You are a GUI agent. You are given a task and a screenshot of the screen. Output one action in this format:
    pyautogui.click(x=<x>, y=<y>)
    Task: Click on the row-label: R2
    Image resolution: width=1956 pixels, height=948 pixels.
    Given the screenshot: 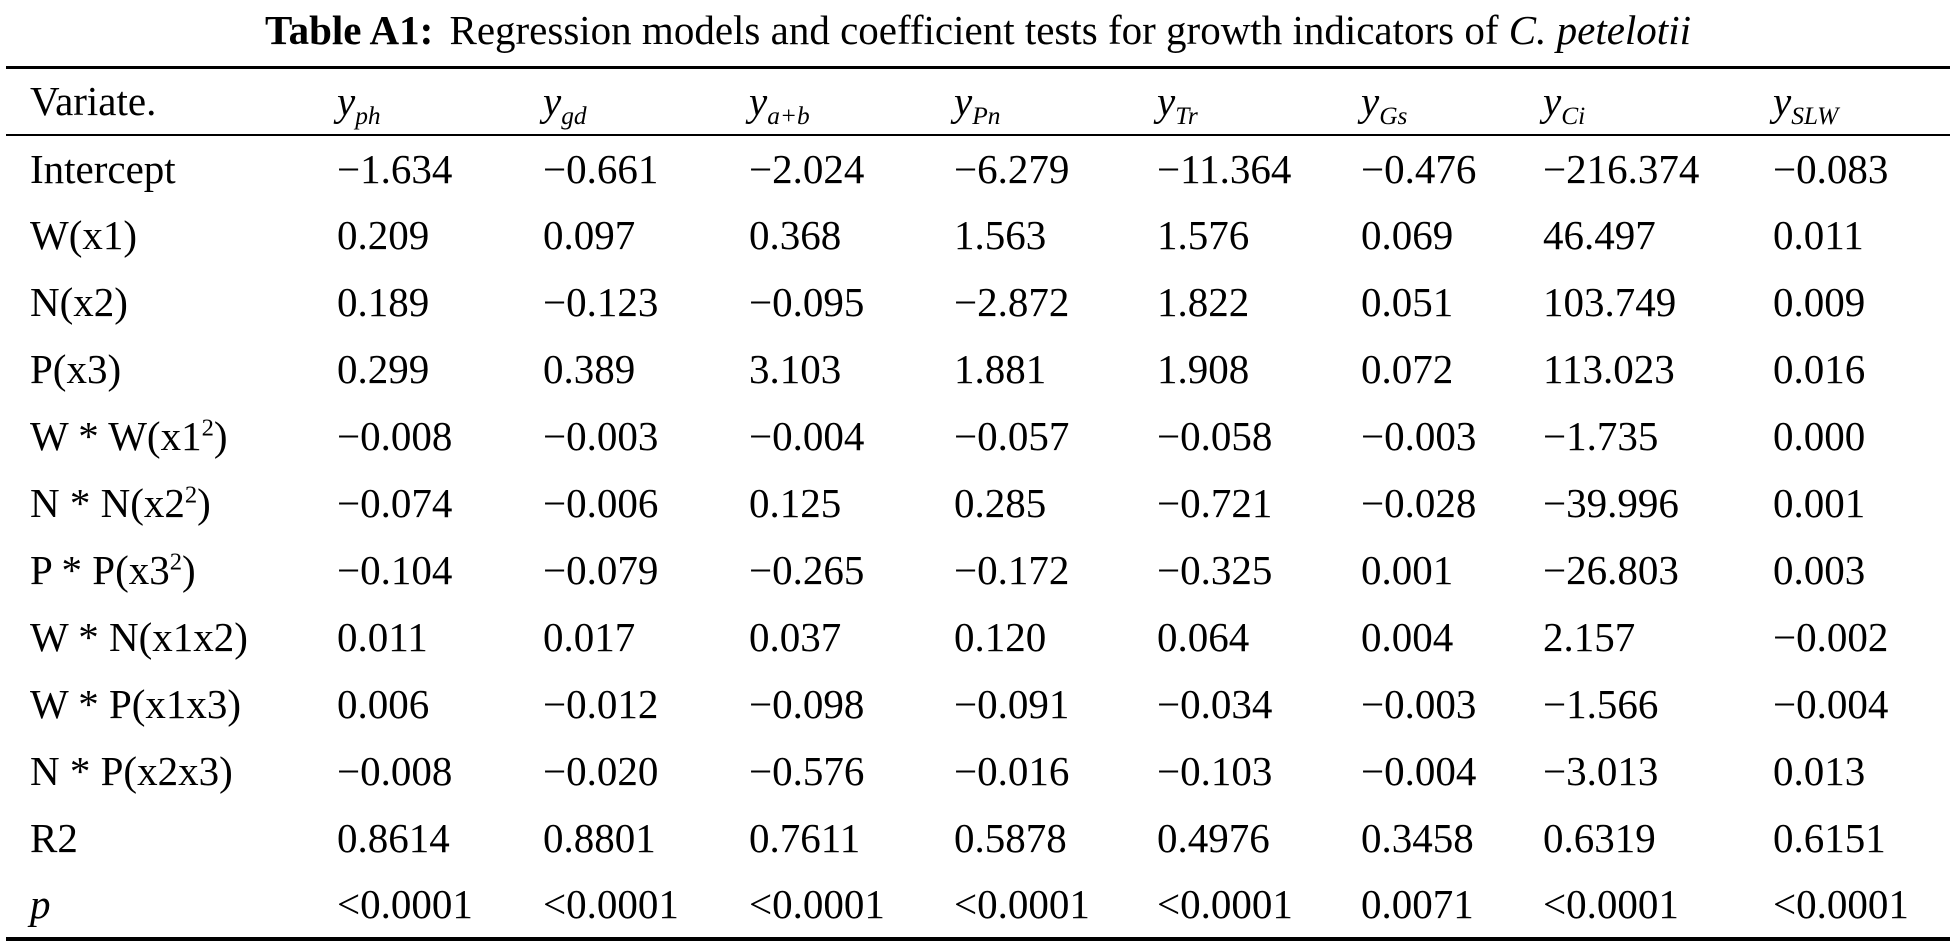 What is the action you would take?
    pyautogui.click(x=54, y=838)
    